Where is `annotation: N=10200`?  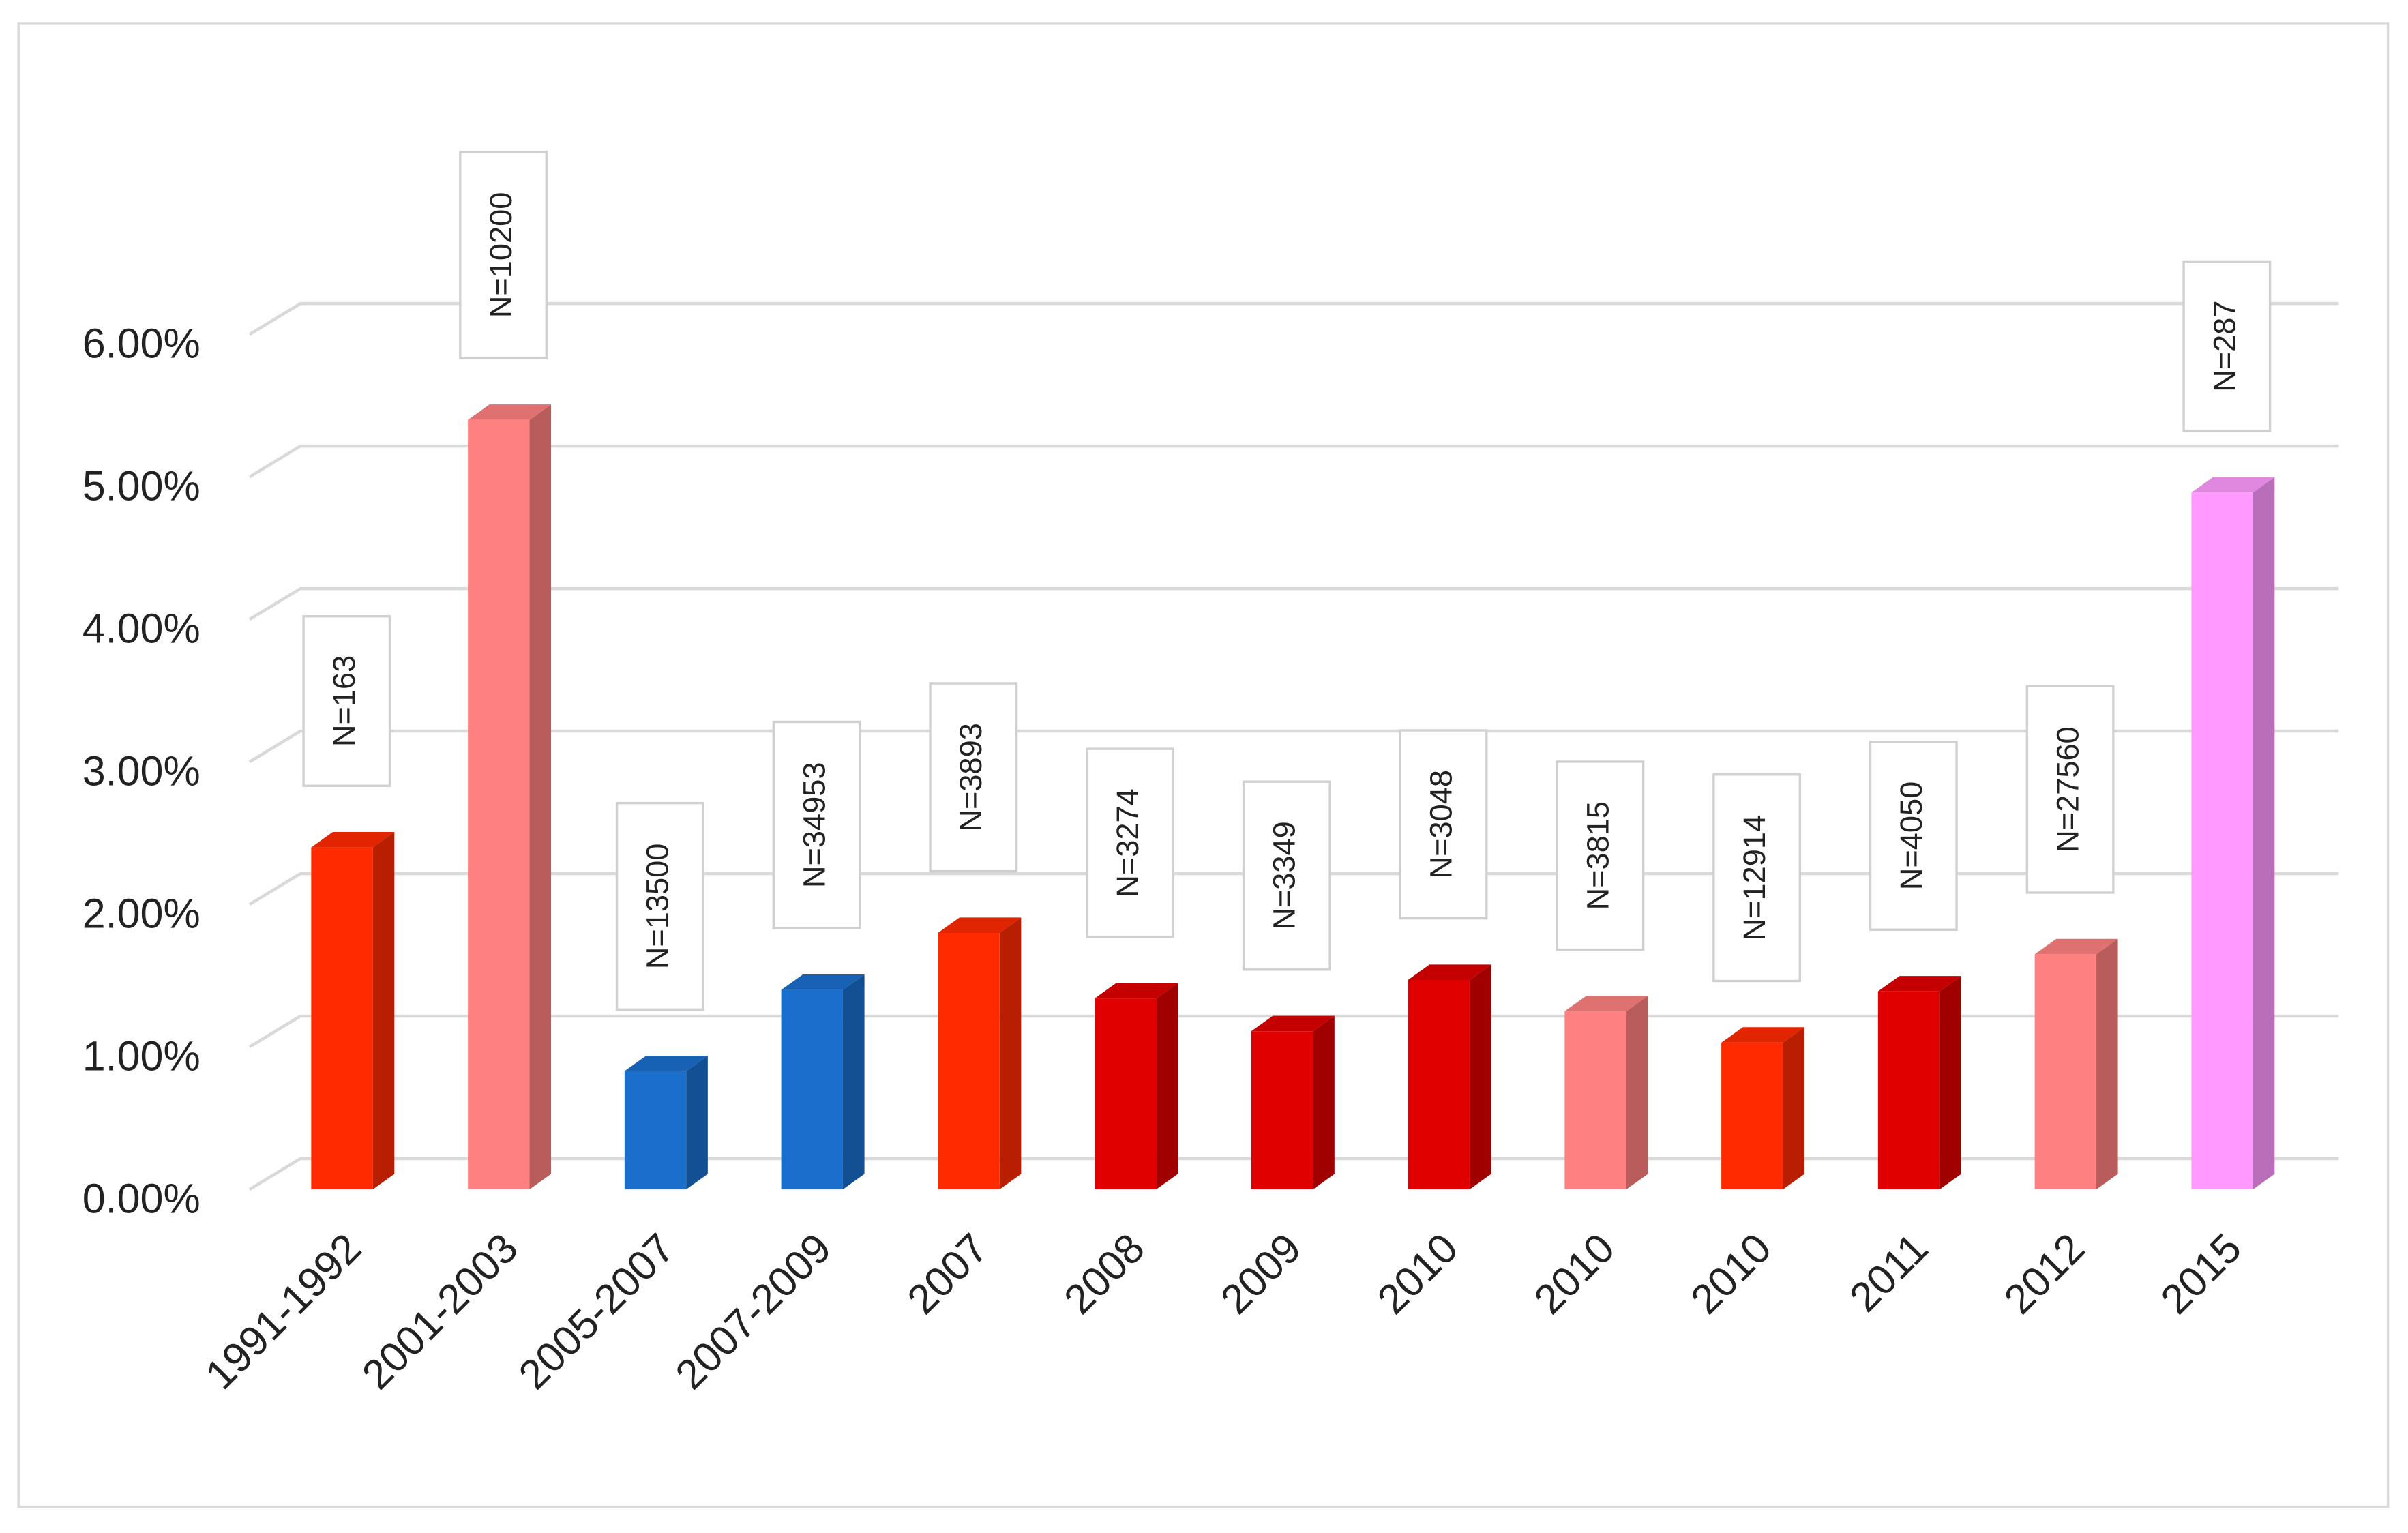 annotation: N=10200 is located at coordinates (501, 255).